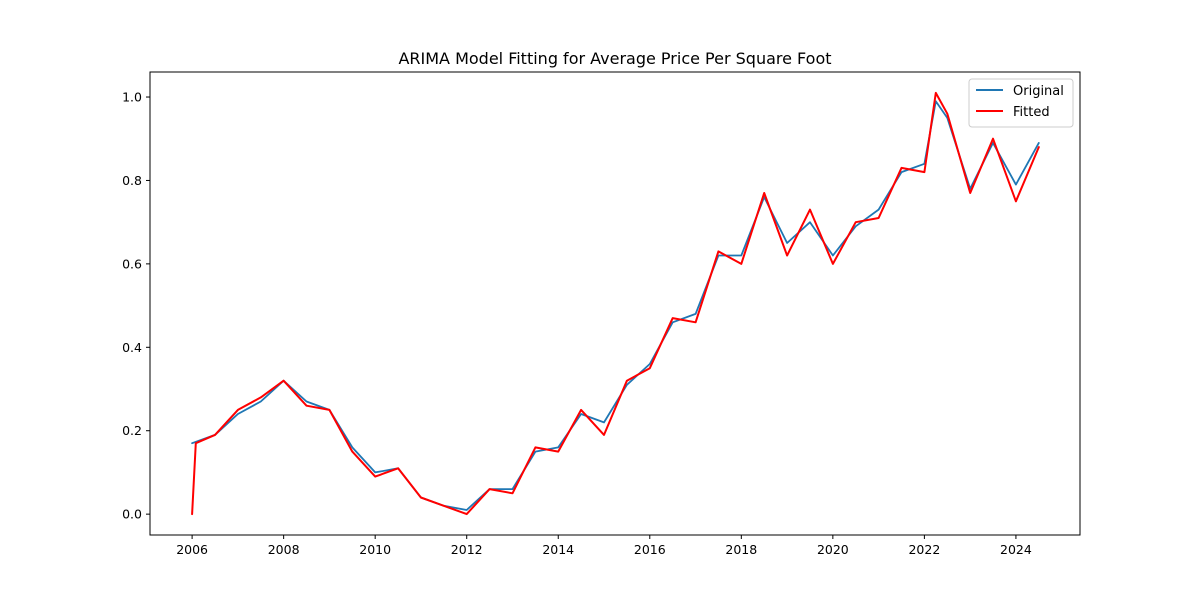 This screenshot has width=1200, height=600. Describe the element at coordinates (1021, 103) in the screenshot. I see `legend: Original Fitted` at that location.